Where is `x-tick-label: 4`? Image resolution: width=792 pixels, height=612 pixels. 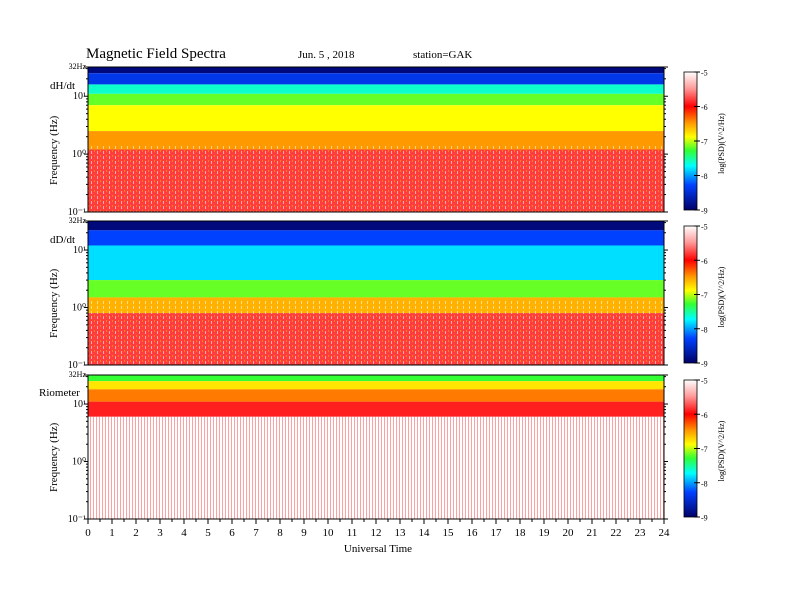
x-tick-label: 4 is located at coordinates (184, 533).